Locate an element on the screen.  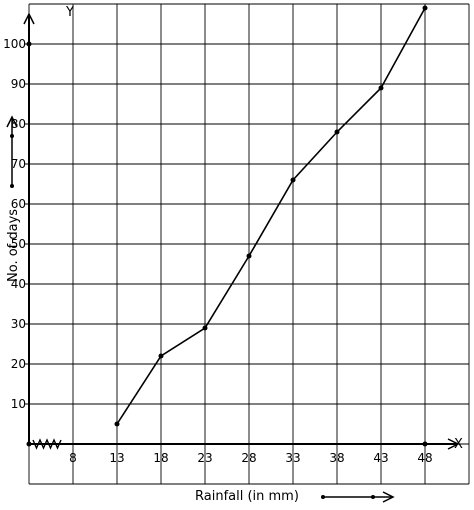
y-axis-title-arrow is located at coordinates (12, 151).